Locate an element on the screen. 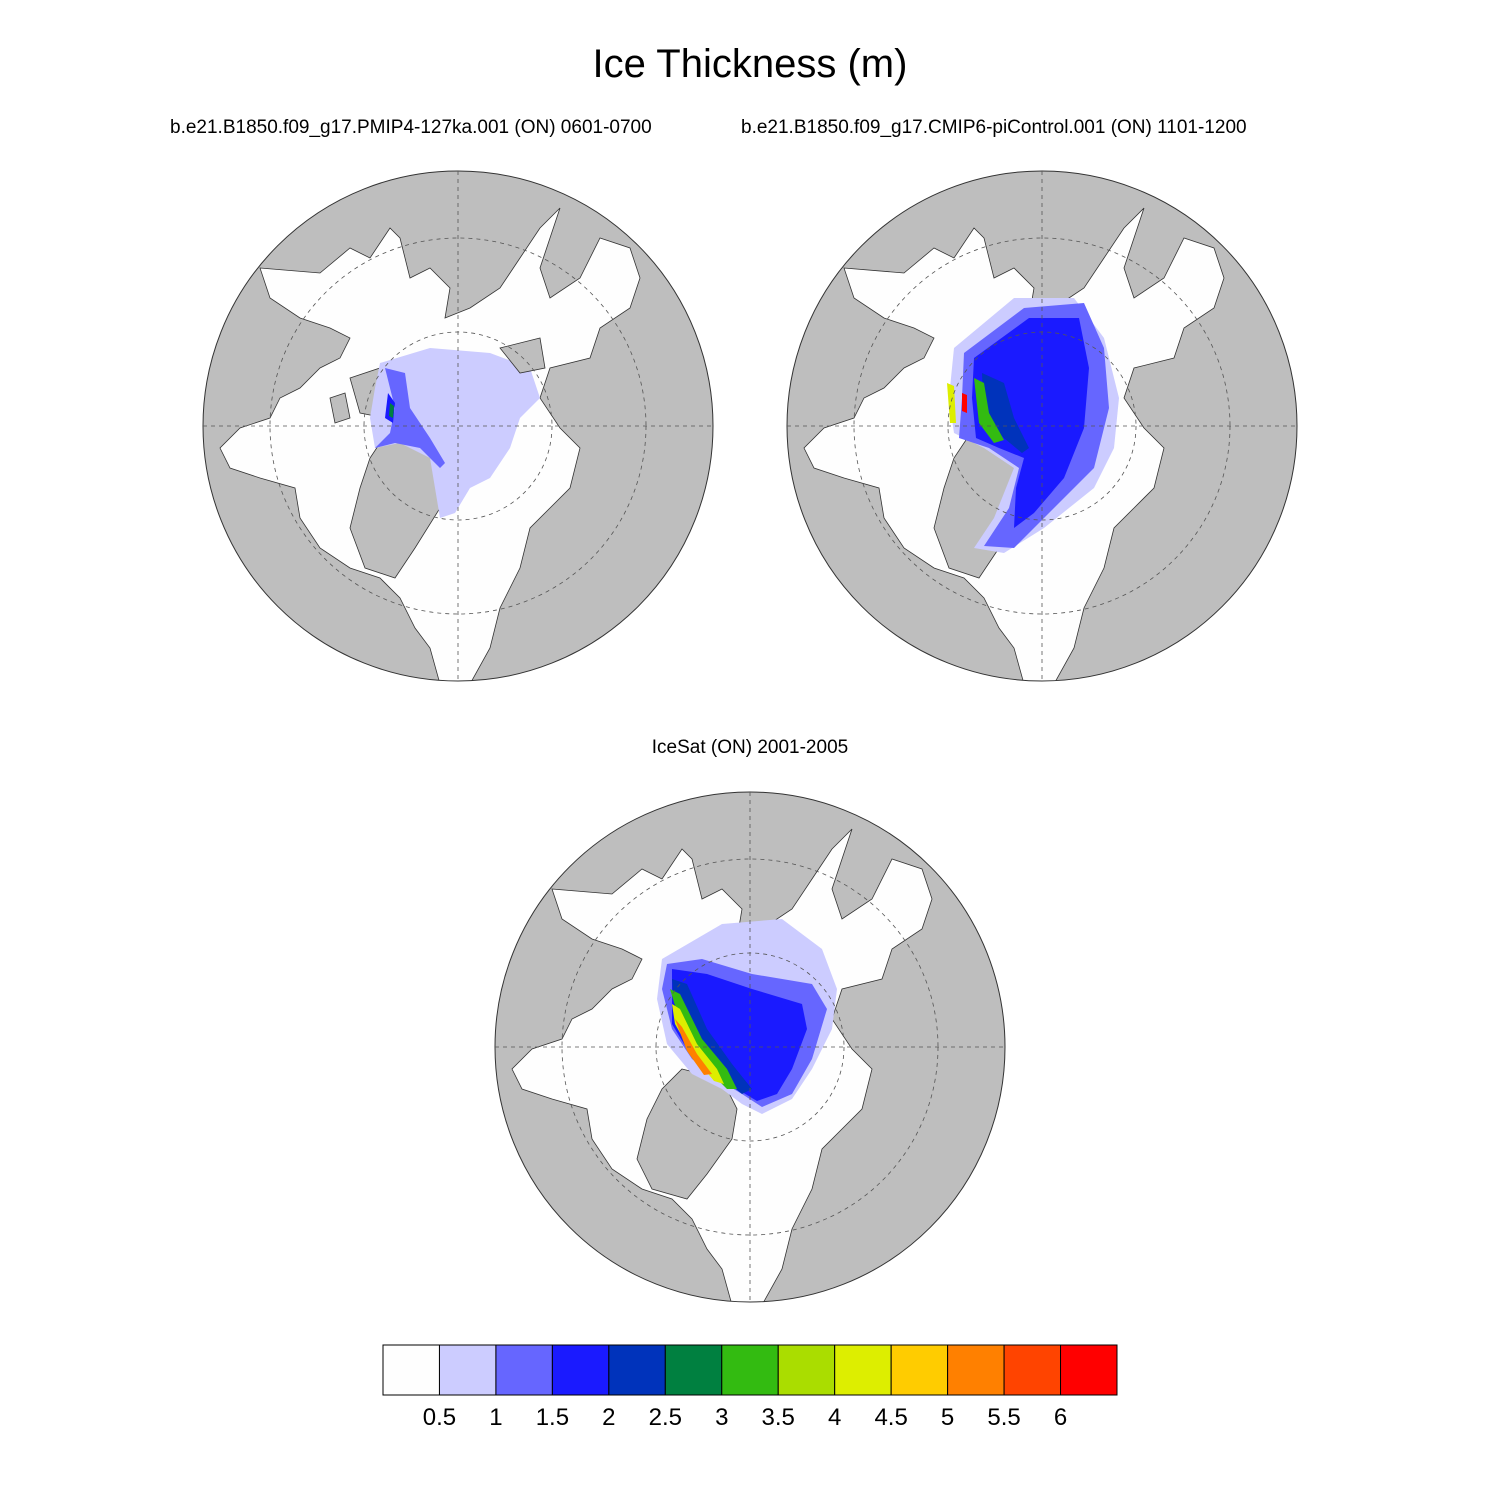  colorbar-tick-label: 2 is located at coordinates (609, 1417).